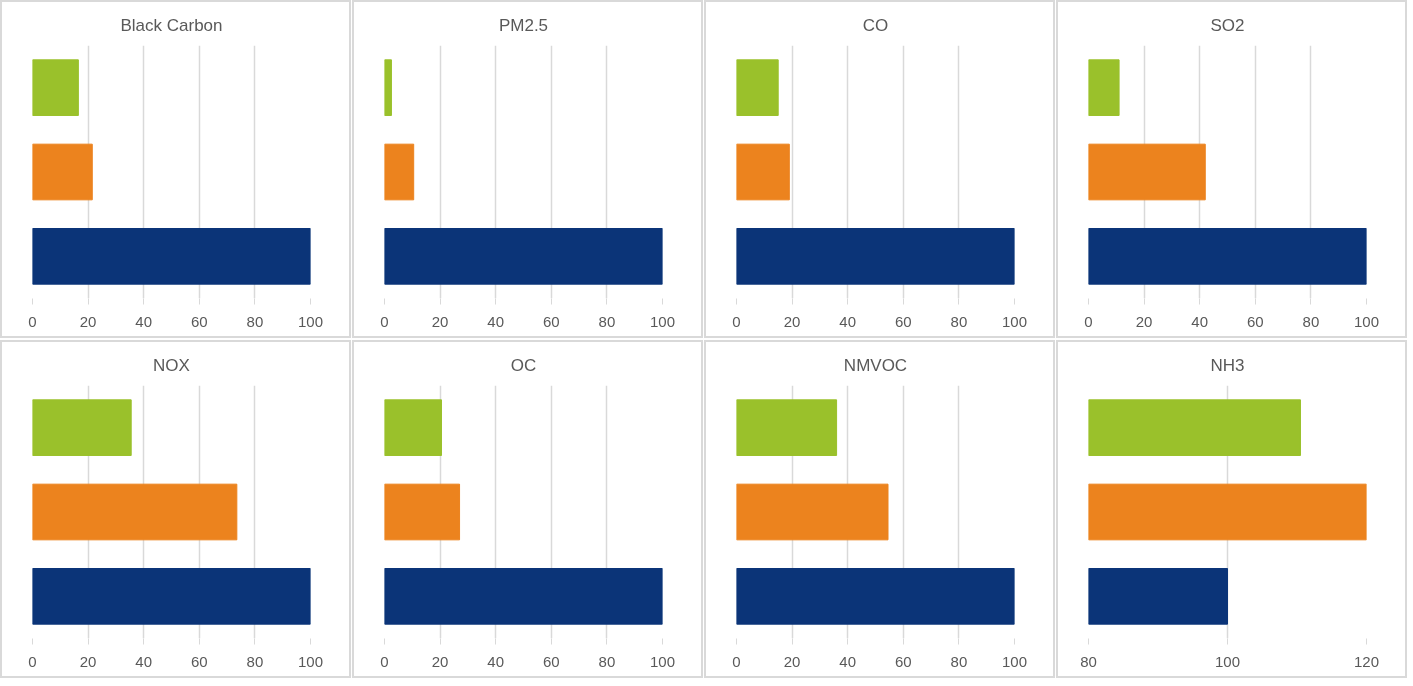 Image resolution: width=1413 pixels, height=686 pixels. I want to click on chart-title: CO, so click(875, 25).